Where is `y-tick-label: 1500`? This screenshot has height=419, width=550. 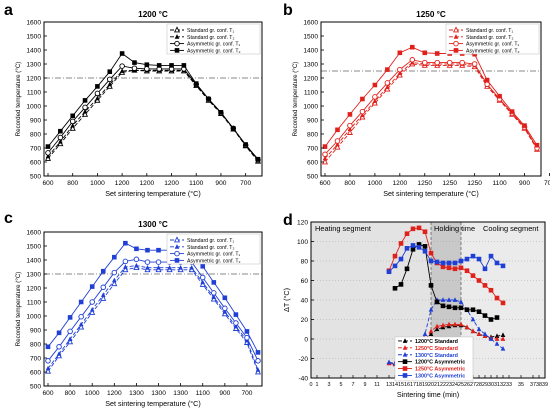 y-tick-label: 1500 is located at coordinates (310, 37).